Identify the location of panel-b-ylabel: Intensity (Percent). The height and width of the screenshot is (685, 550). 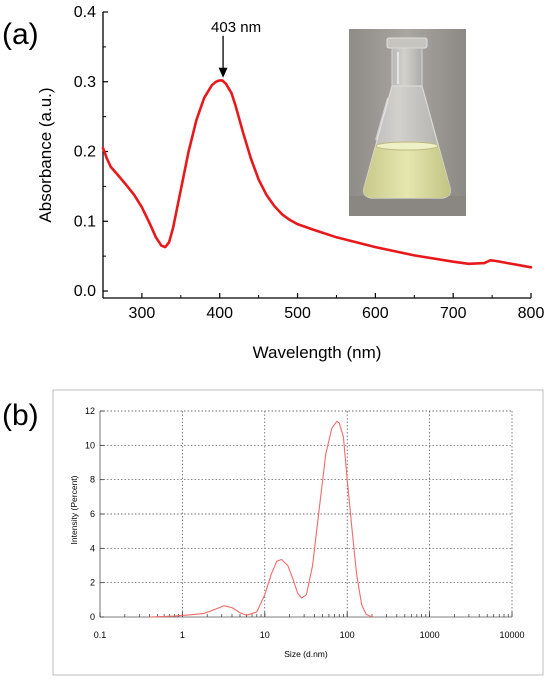
(74, 509).